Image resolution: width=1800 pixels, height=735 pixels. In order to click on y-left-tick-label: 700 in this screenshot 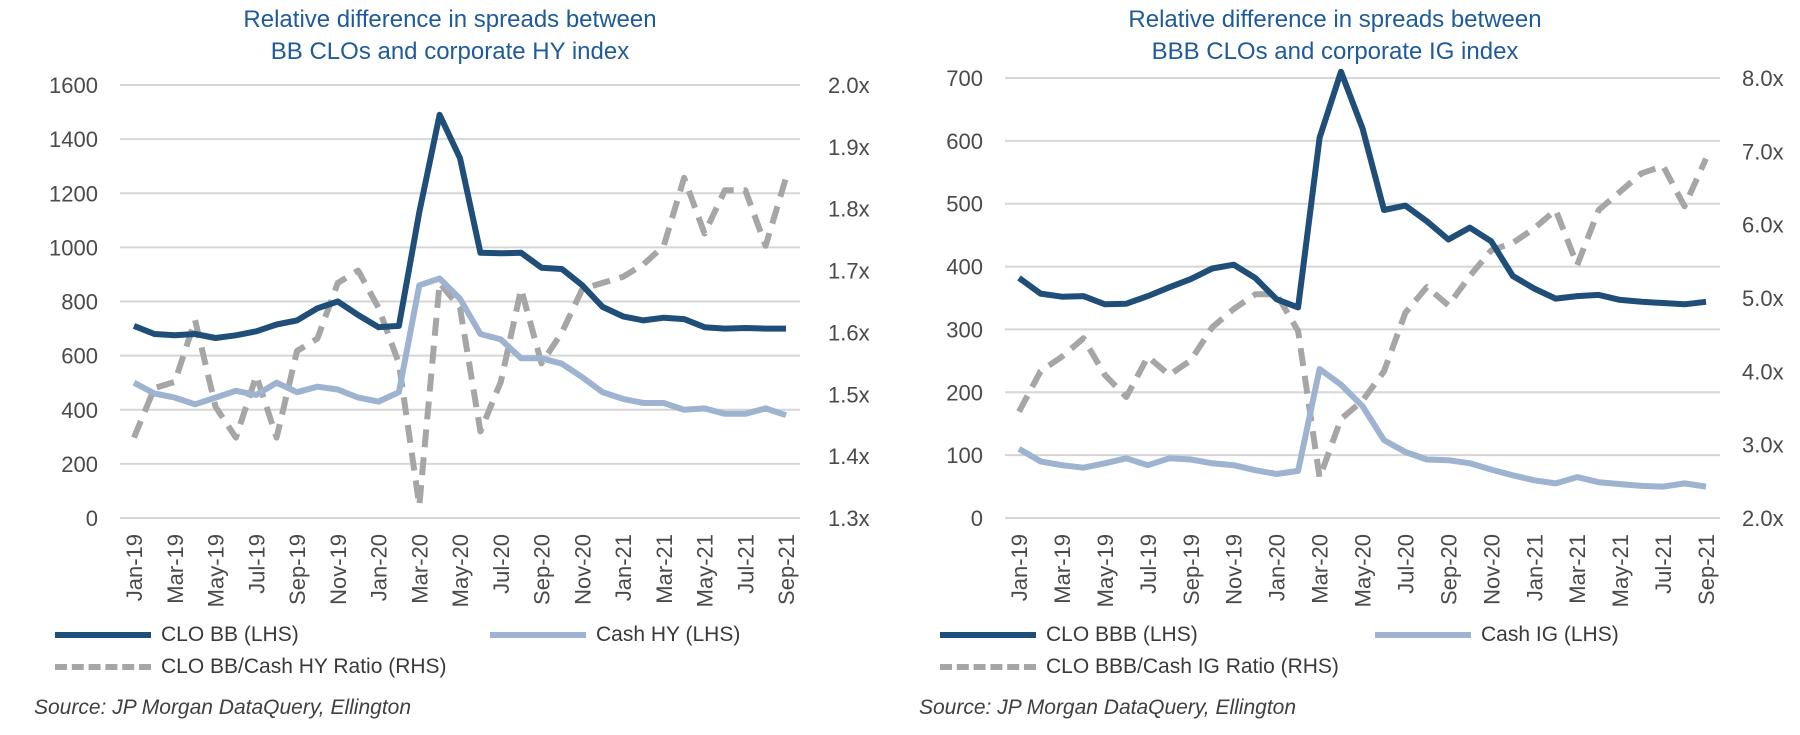, I will do `click(964, 78)`.